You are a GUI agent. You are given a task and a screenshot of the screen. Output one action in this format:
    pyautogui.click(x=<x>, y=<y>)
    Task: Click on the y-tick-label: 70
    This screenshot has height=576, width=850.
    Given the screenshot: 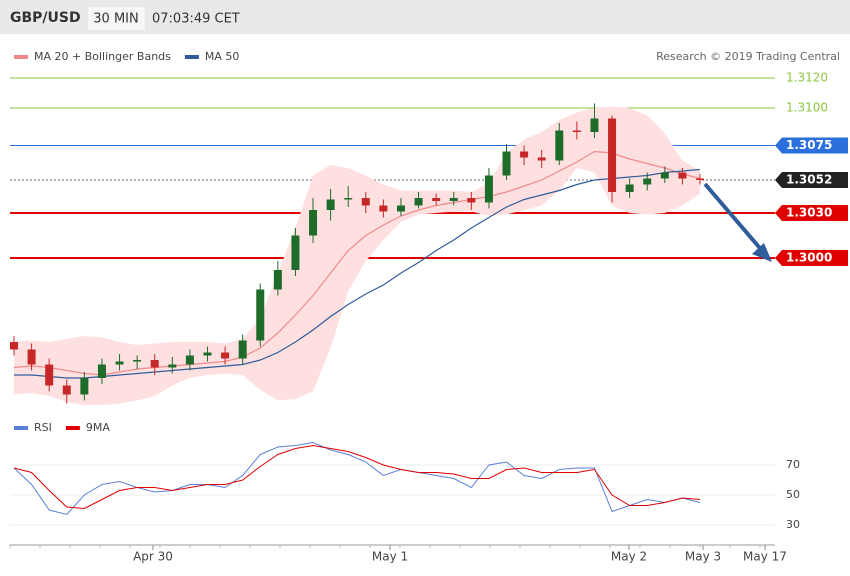 What is the action you would take?
    pyautogui.click(x=793, y=464)
    